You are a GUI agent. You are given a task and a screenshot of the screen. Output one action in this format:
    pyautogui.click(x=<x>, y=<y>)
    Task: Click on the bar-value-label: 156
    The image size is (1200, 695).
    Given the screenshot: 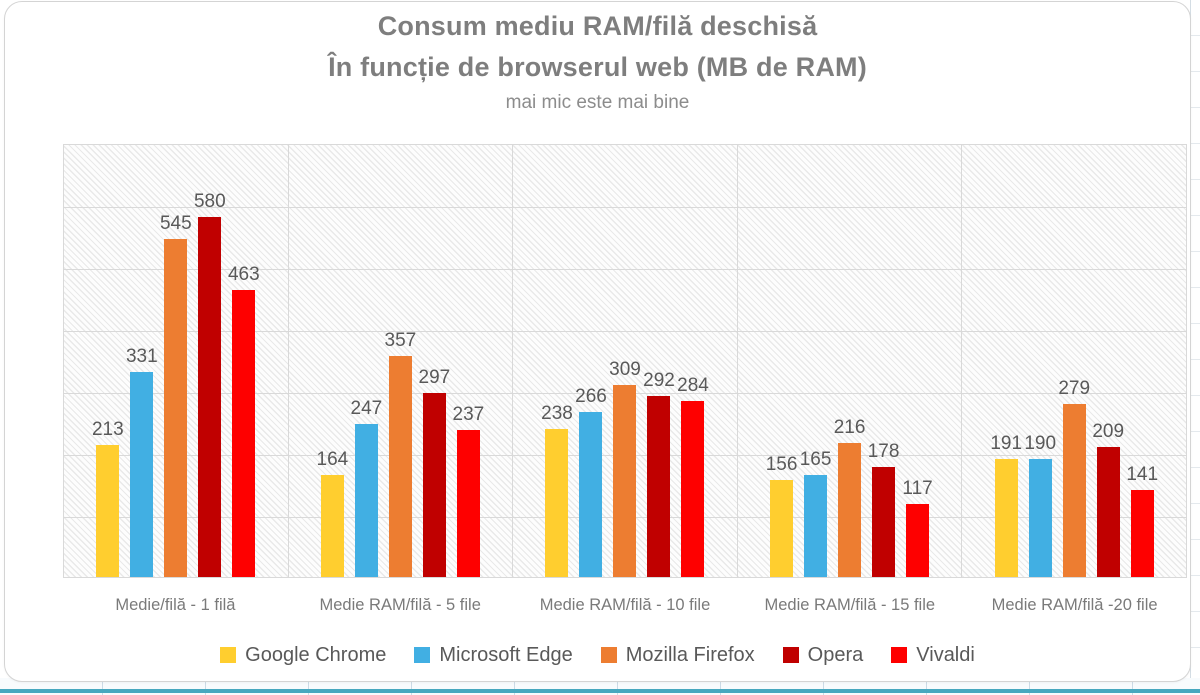 What is the action you would take?
    pyautogui.click(x=781, y=464)
    